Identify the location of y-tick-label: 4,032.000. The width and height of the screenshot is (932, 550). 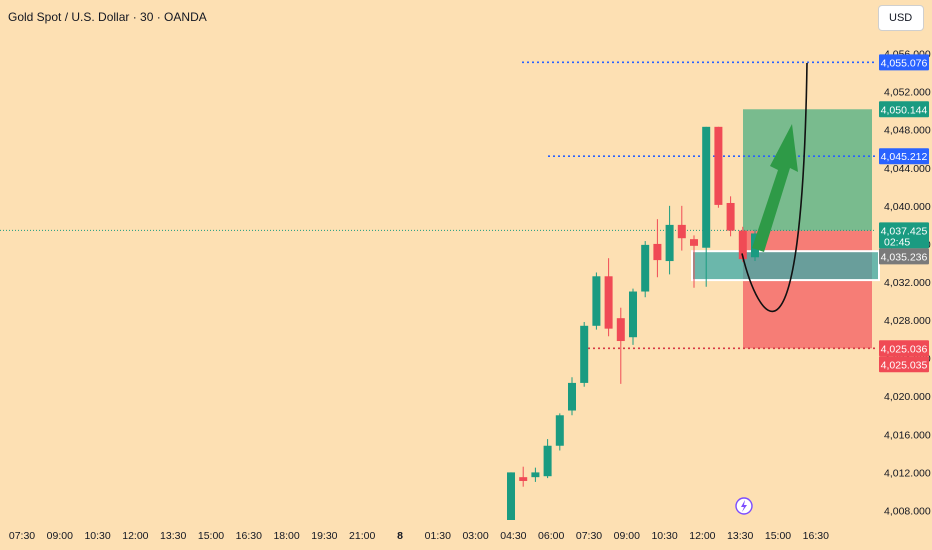
(907, 283).